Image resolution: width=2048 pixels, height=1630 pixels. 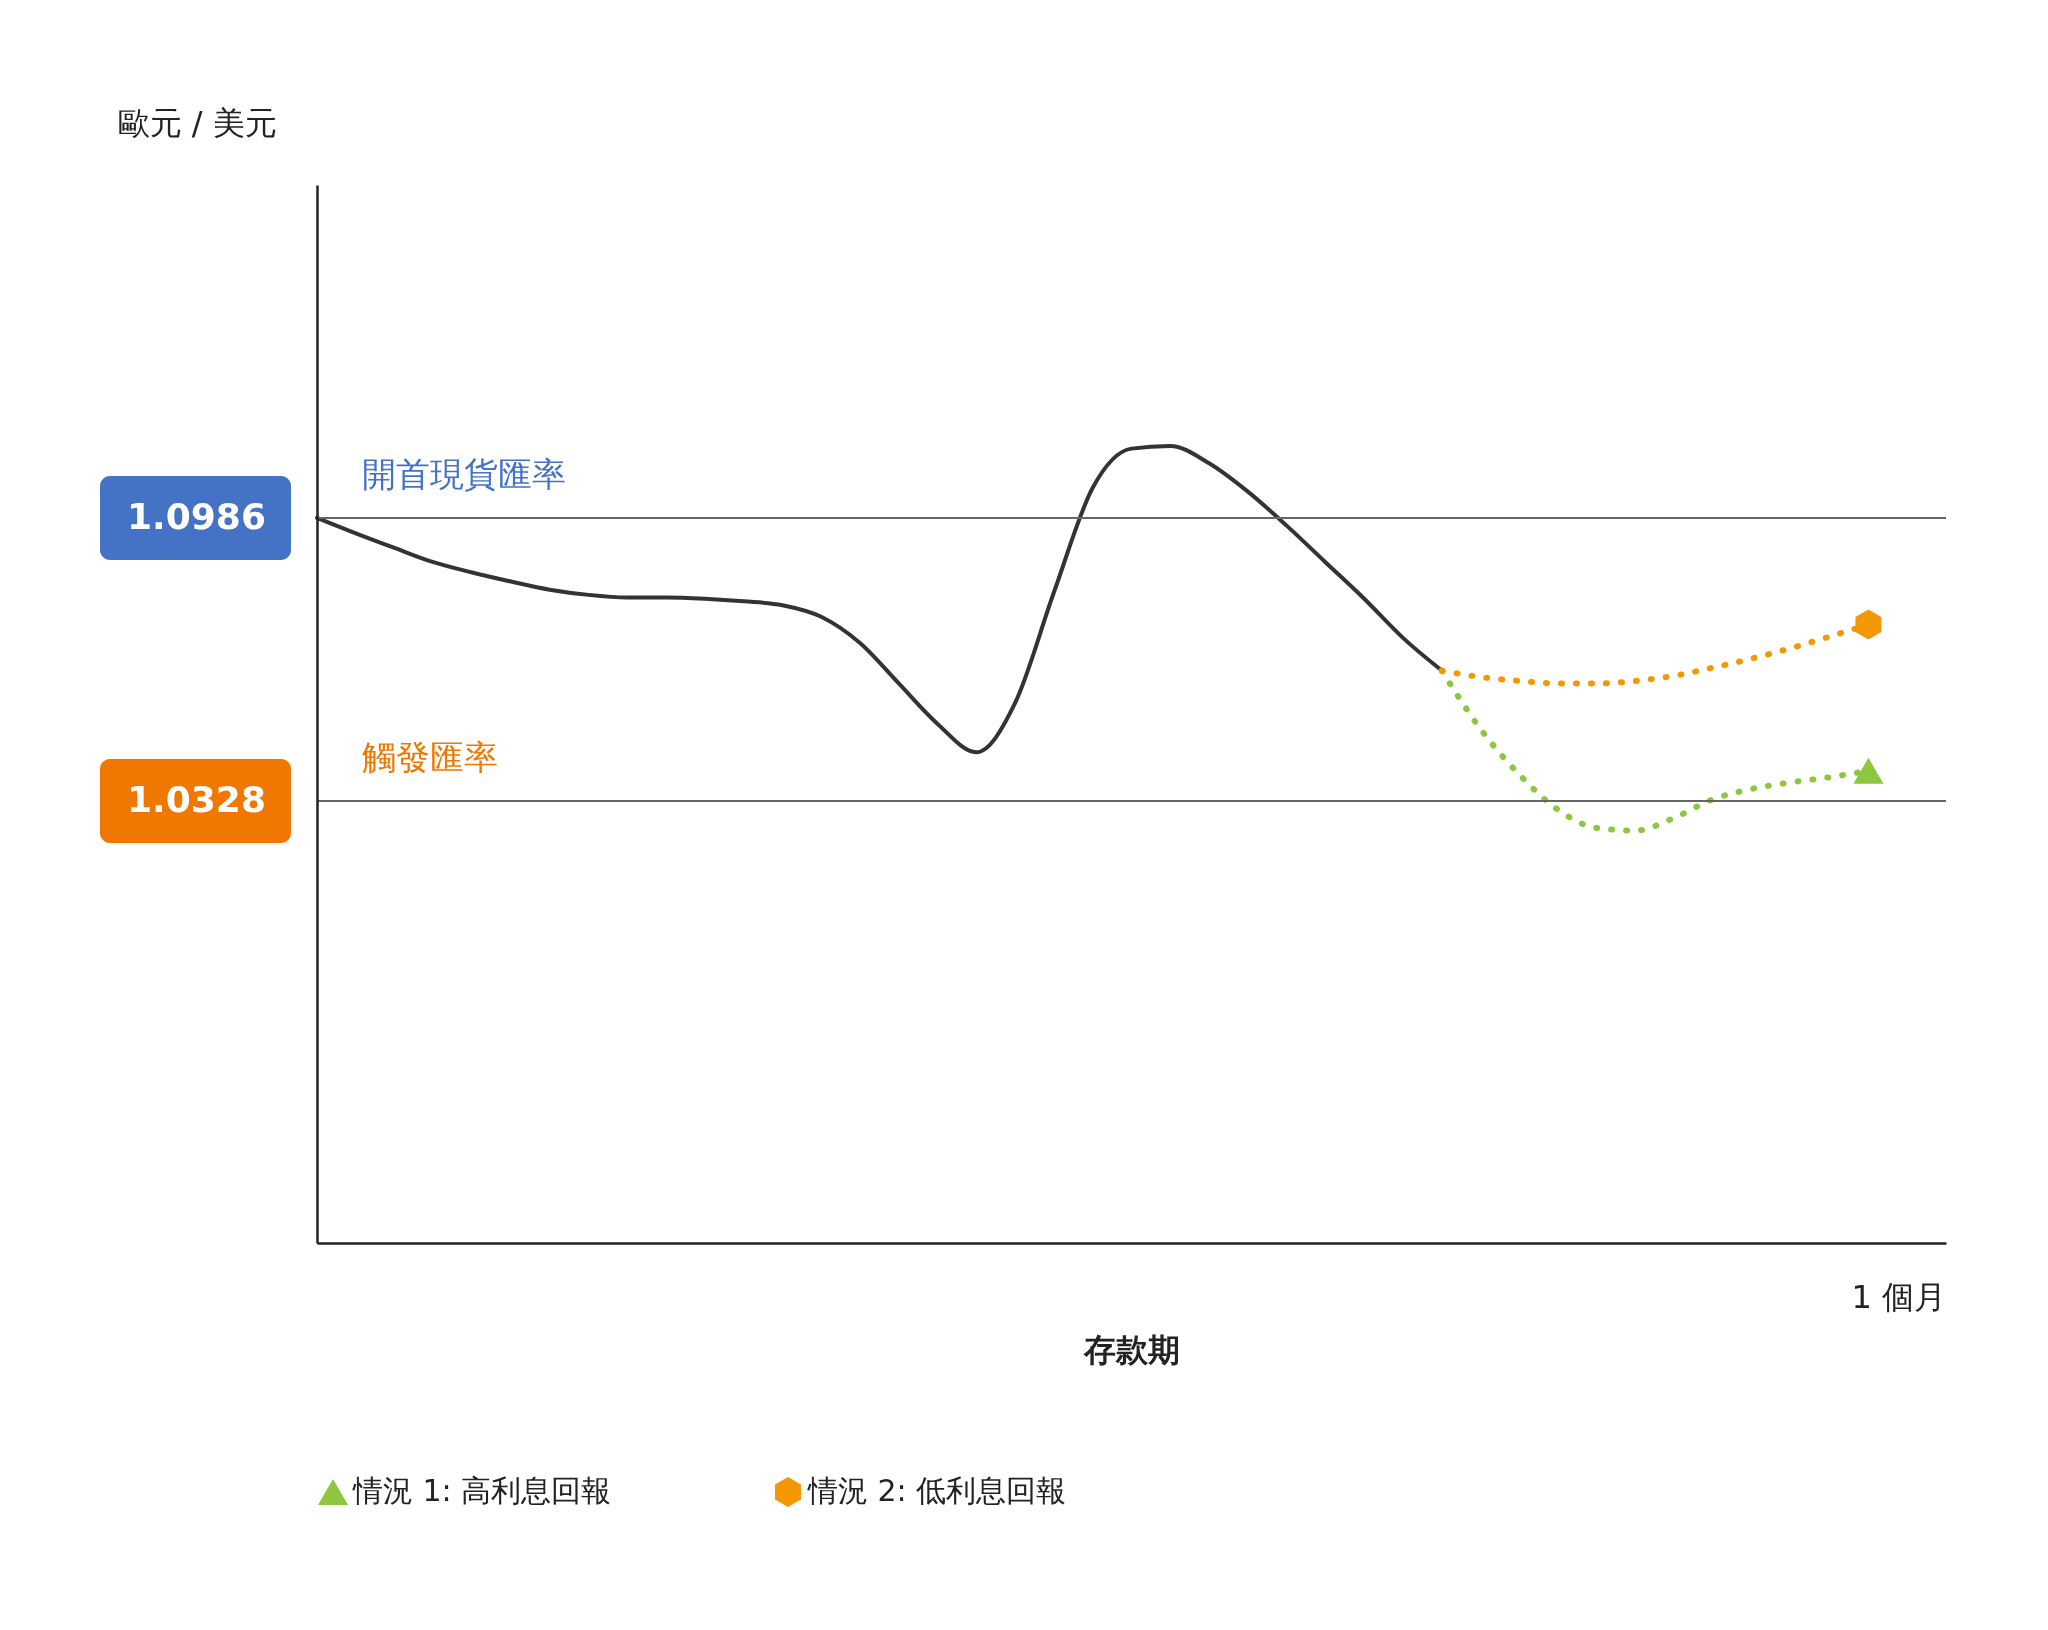 I want to click on legend-label: 情況 2: 低利息回報, so click(x=937, y=1490).